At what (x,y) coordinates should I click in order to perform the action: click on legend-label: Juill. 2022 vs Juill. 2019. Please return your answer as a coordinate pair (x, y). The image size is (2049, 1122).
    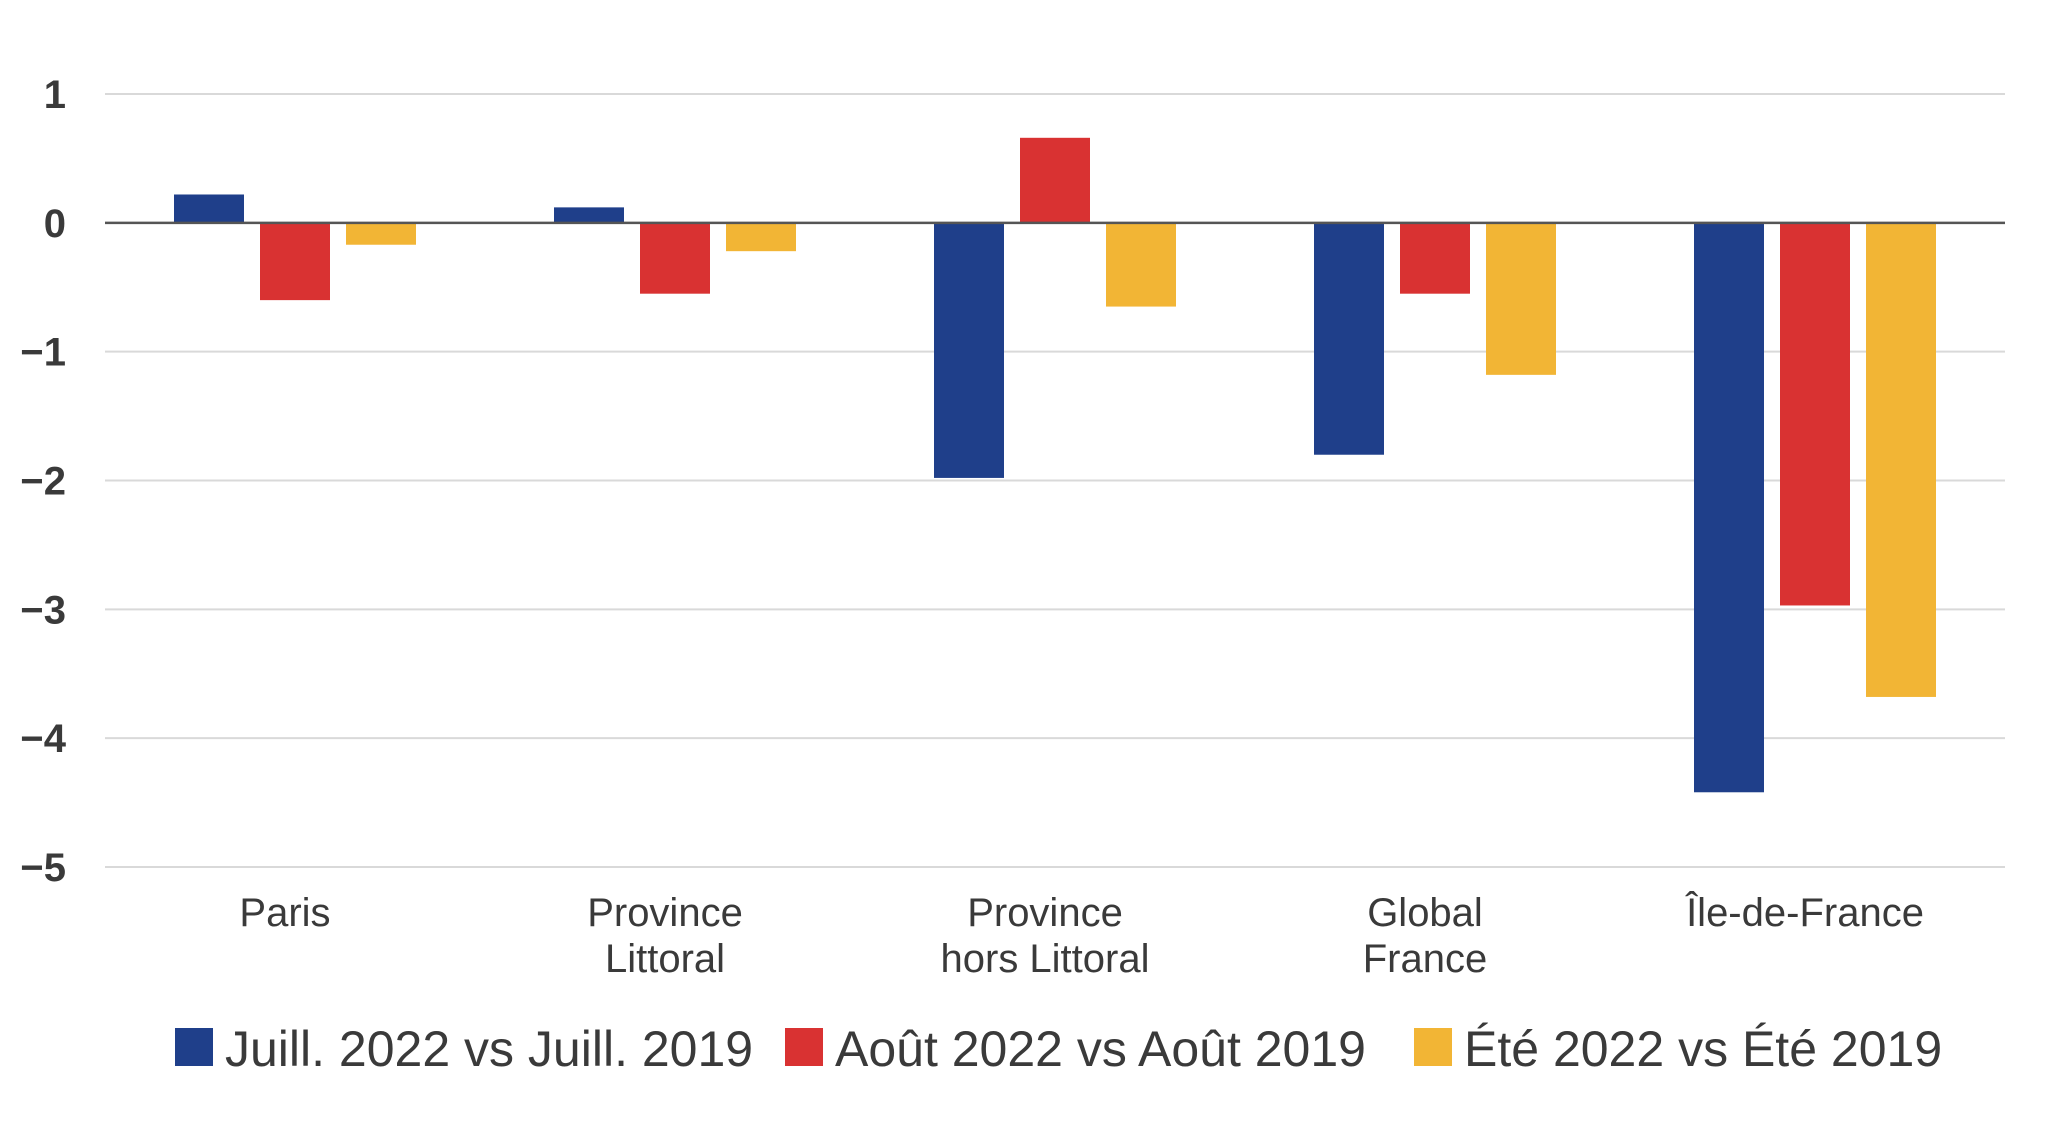
    Looking at the image, I should click on (489, 1049).